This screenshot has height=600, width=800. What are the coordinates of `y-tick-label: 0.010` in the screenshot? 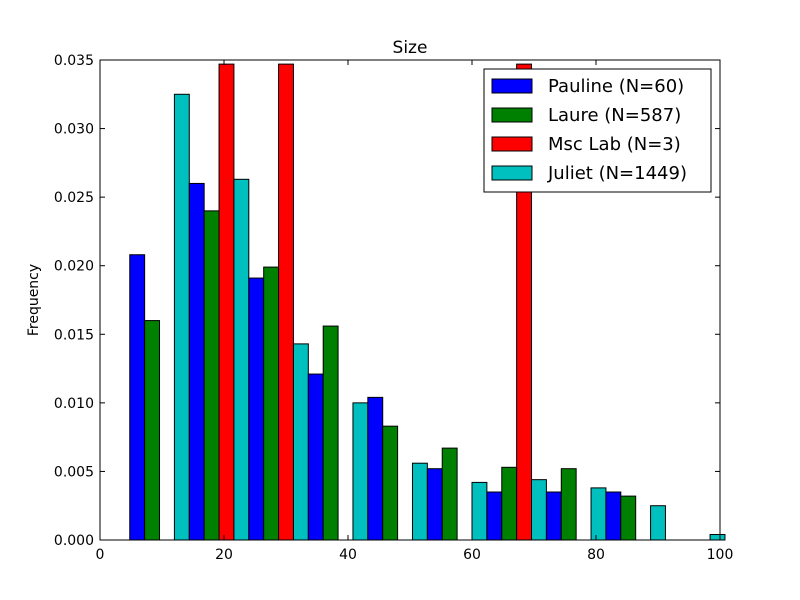 It's located at (74, 404).